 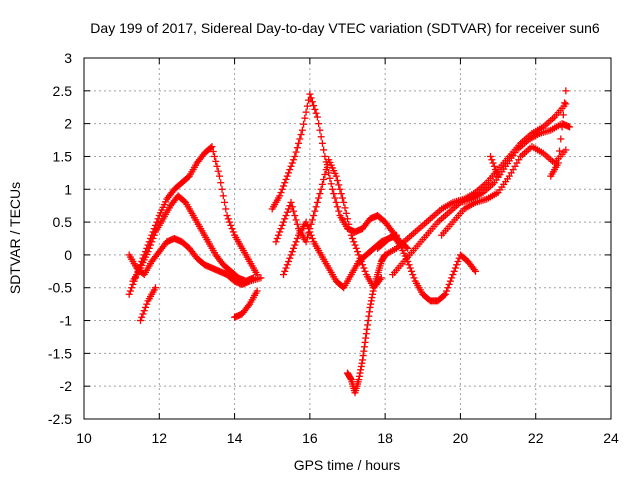 I want to click on y-tick-label: 3, so click(x=68, y=58).